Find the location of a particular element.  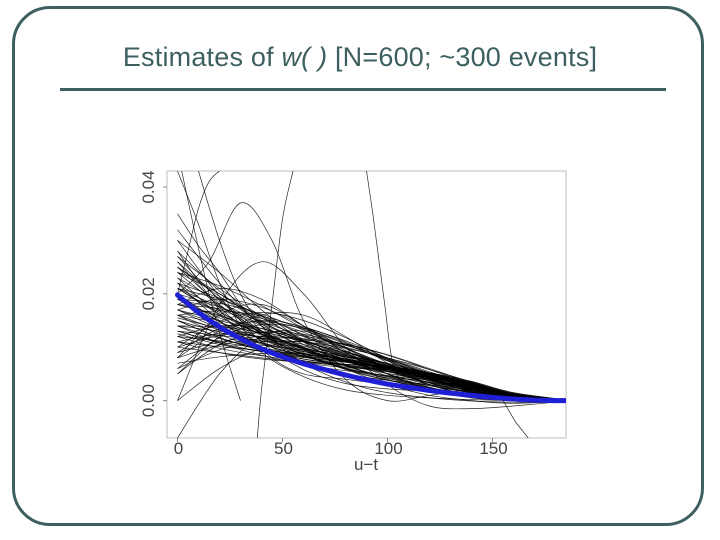

x-axis-label: u−t is located at coordinates (366, 464).